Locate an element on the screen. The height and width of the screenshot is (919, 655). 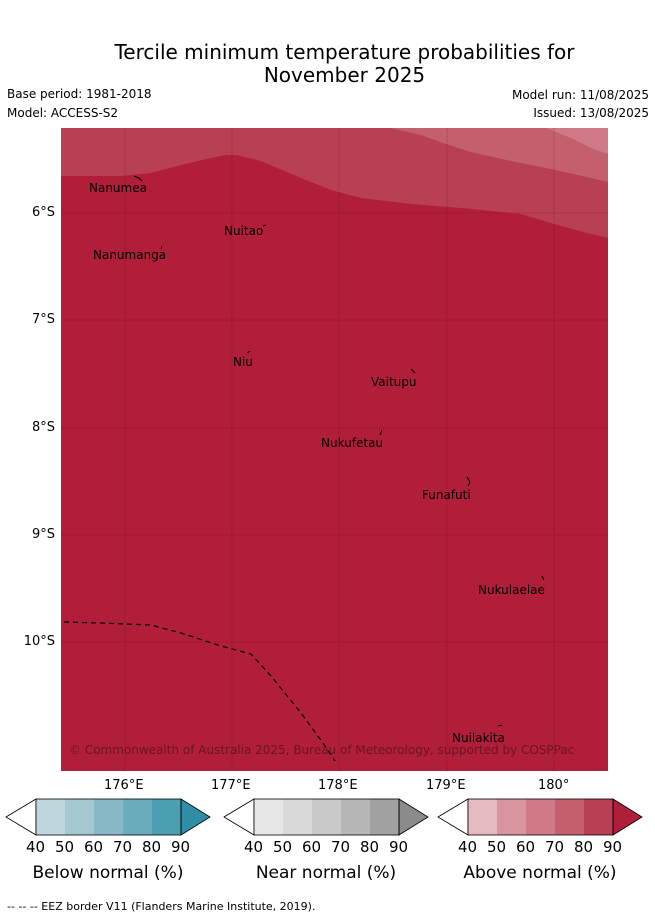
nukulaelae-island is located at coordinates (543, 578).